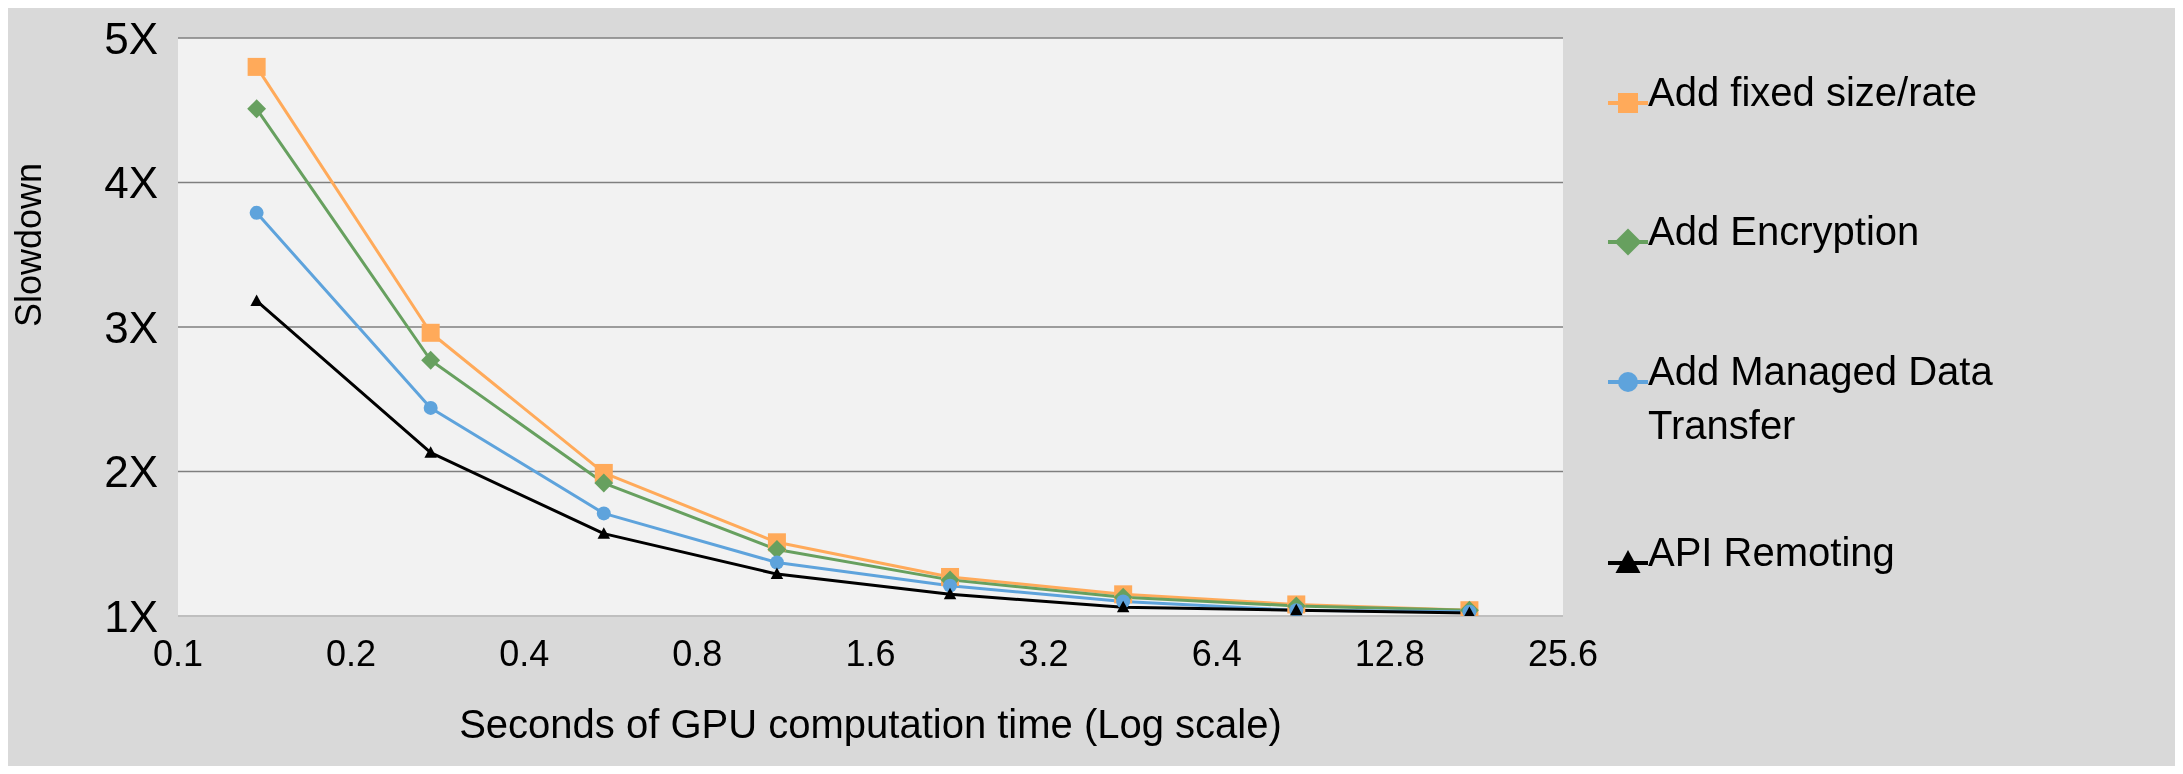  I want to click on y-tick-label: 3X, so click(131, 327).